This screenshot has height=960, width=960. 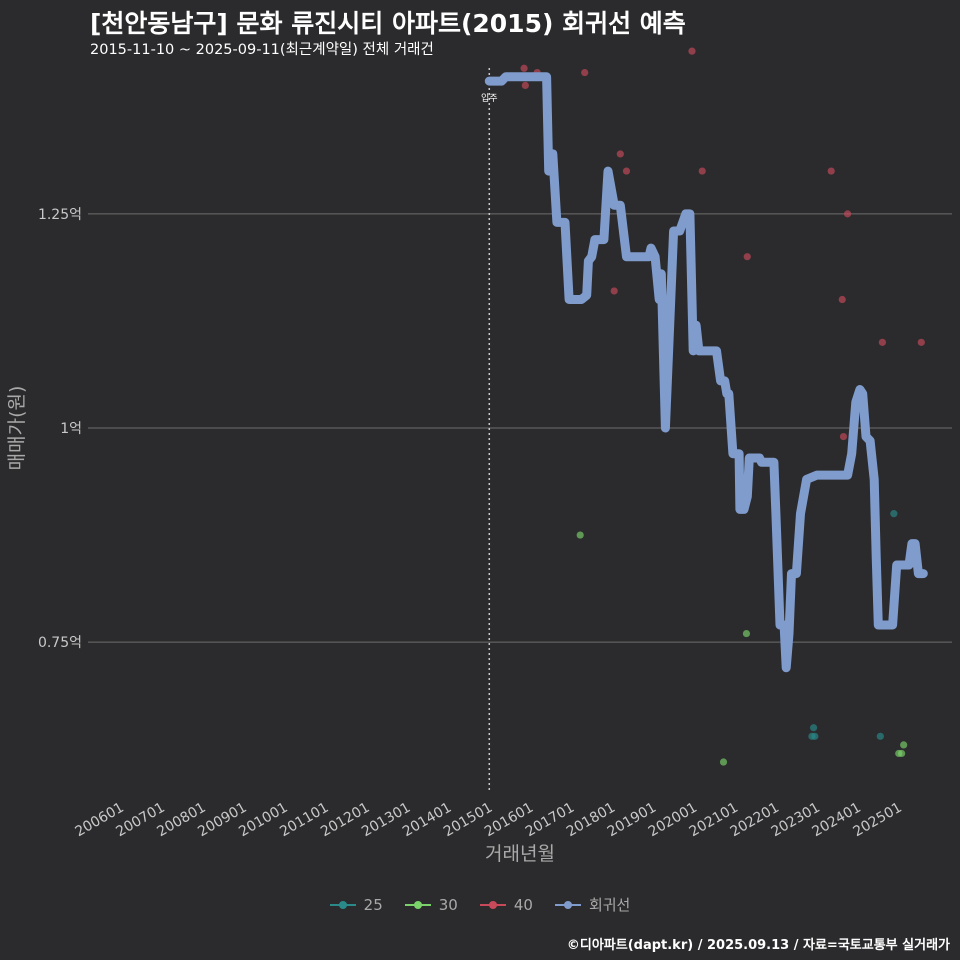 What do you see at coordinates (567, 905) in the screenshot?
I see `legend-key-regression` at bounding box center [567, 905].